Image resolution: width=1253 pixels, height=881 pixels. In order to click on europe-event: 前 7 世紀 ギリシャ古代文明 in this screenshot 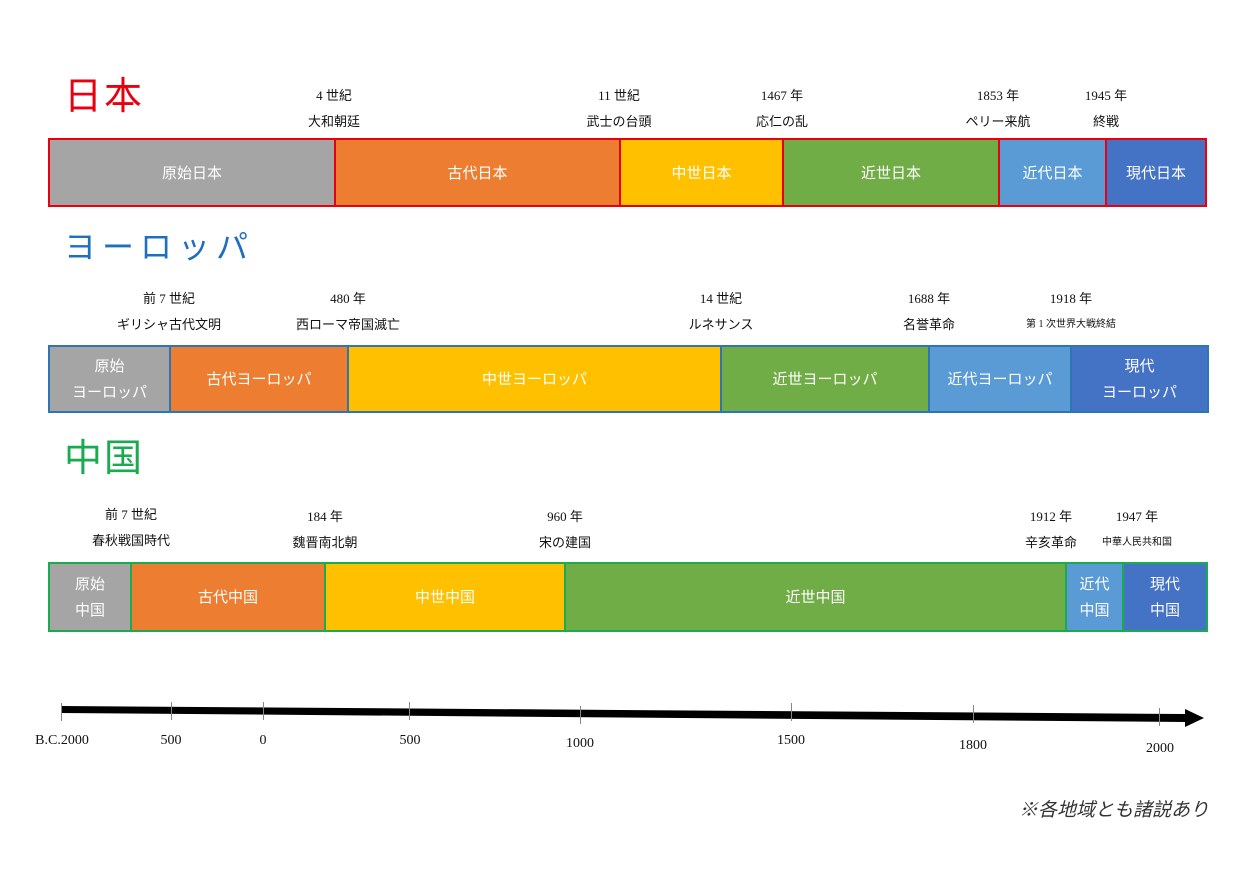, I will do `click(169, 312)`.